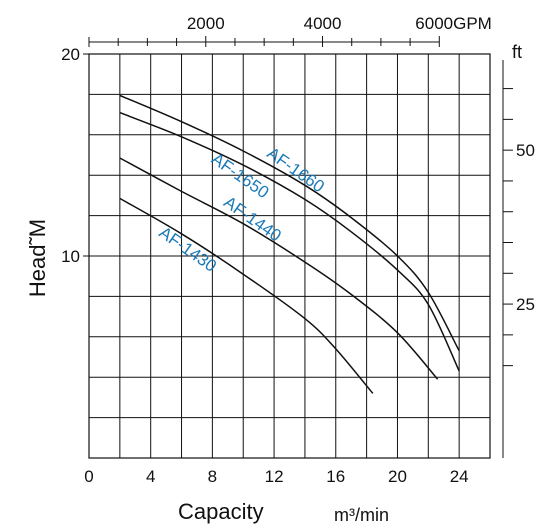 Image resolution: width=547 pixels, height=530 pixels. Describe the element at coordinates (70, 54) in the screenshot. I see `y-tick-label: 20` at that location.